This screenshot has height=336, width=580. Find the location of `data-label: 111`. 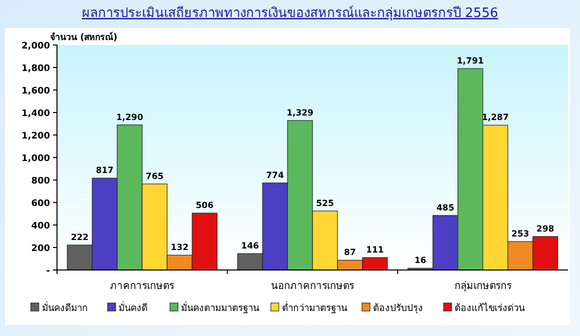

data-label: 111 is located at coordinates (375, 251).